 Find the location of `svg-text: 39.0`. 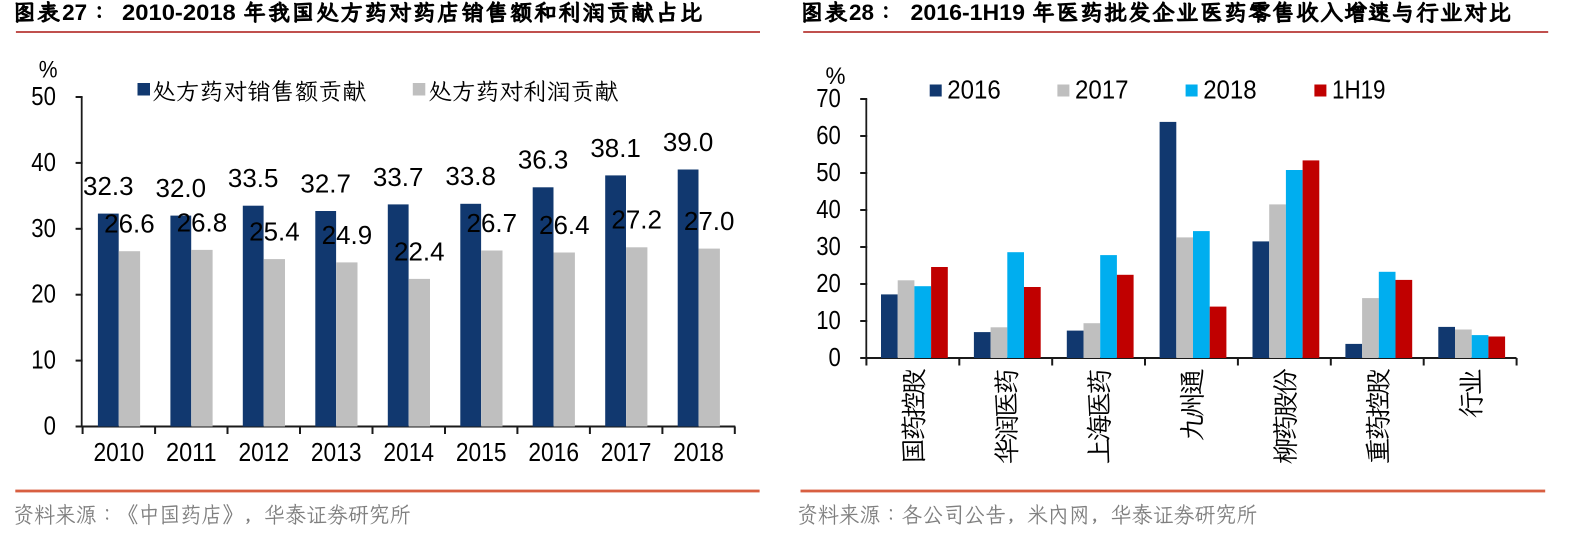

svg-text: 39.0 is located at coordinates (688, 143).